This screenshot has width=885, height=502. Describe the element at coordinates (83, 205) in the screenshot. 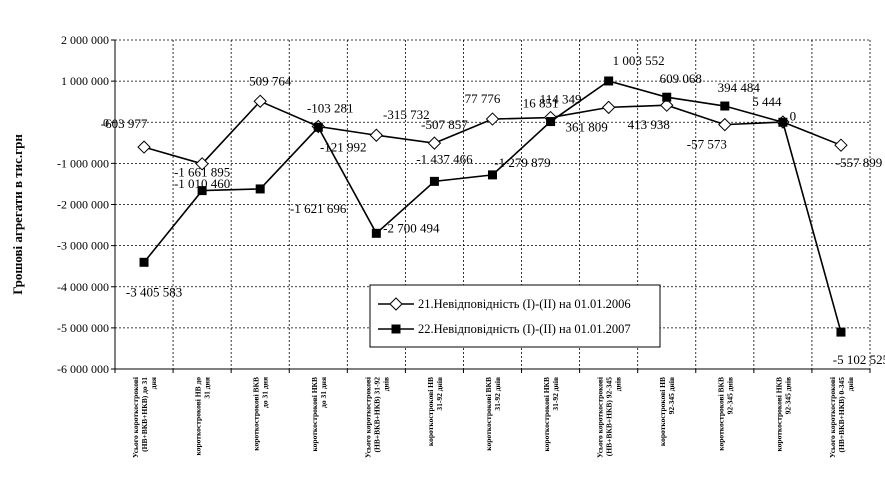

I see `y-tick-label: -2 000 000` at that location.